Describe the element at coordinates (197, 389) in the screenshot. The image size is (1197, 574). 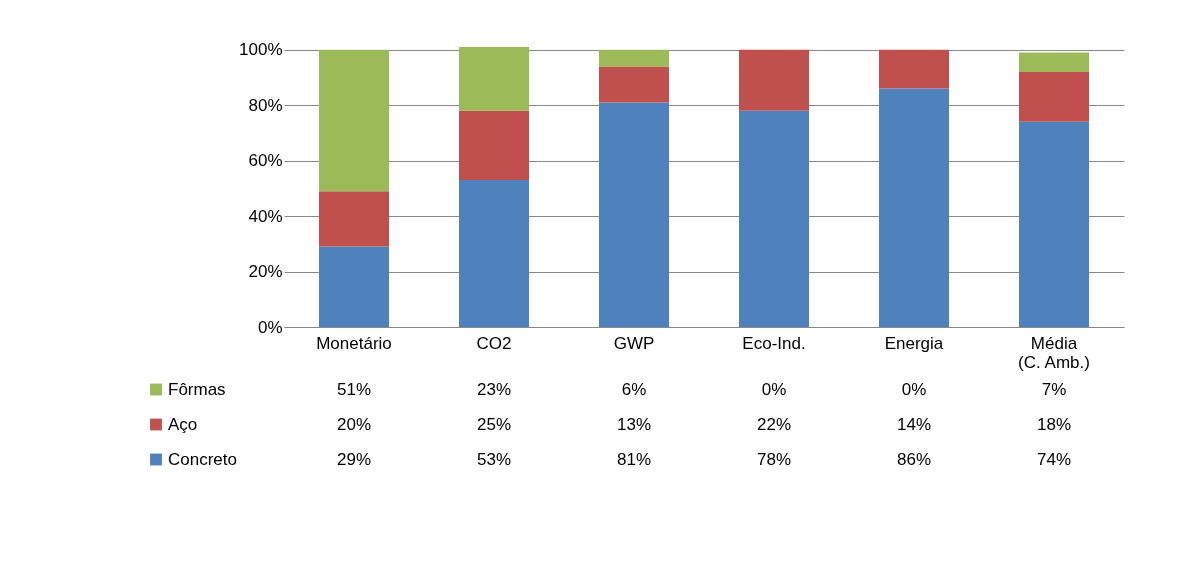
I see `legend-label: Fôrmas` at that location.